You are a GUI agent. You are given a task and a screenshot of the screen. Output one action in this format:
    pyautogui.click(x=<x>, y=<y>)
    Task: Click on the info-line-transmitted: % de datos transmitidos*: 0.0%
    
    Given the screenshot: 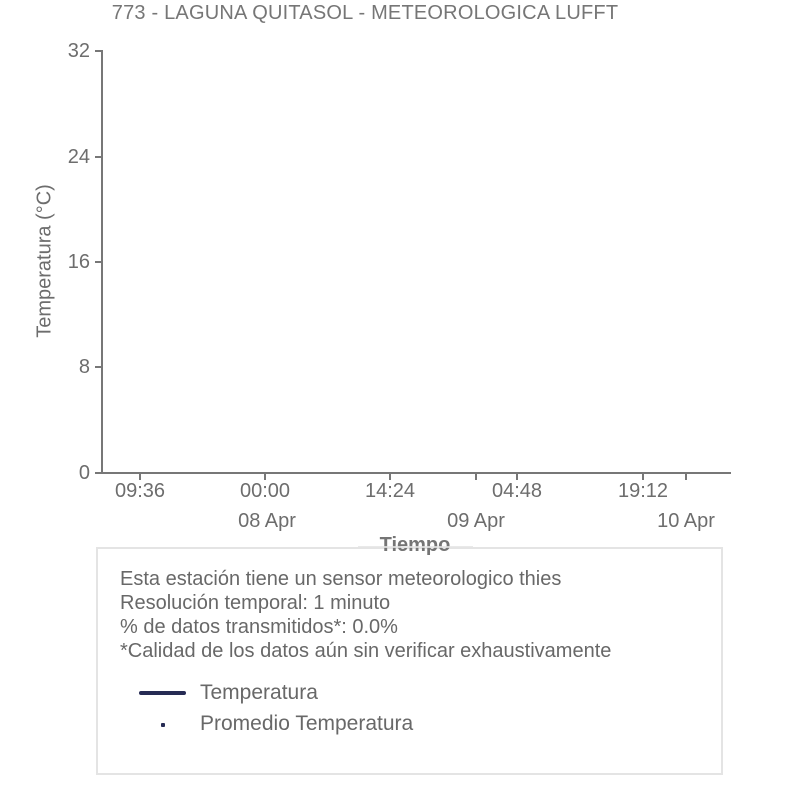 What is the action you would take?
    pyautogui.click(x=259, y=627)
    